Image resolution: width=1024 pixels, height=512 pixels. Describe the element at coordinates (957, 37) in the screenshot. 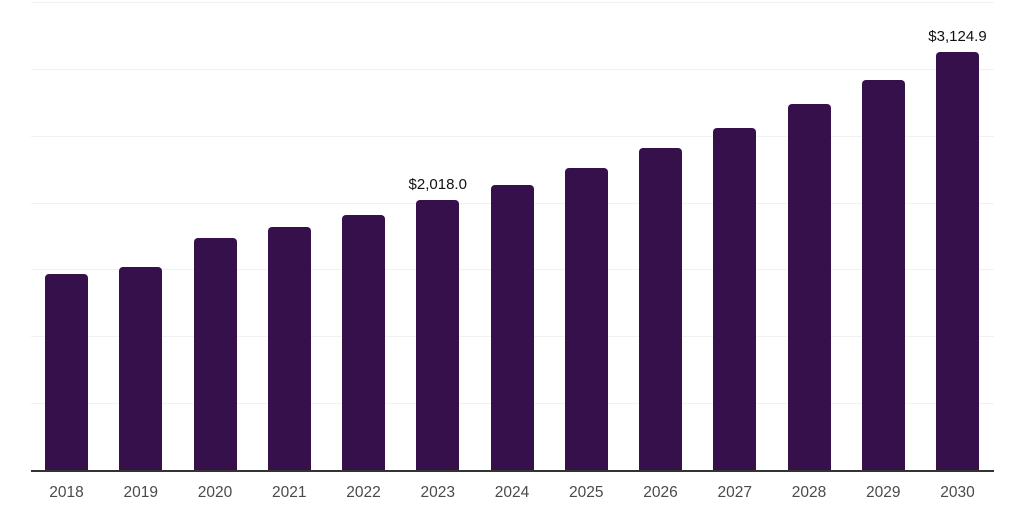

I see `data-label-2030: $3,124.9` at that location.